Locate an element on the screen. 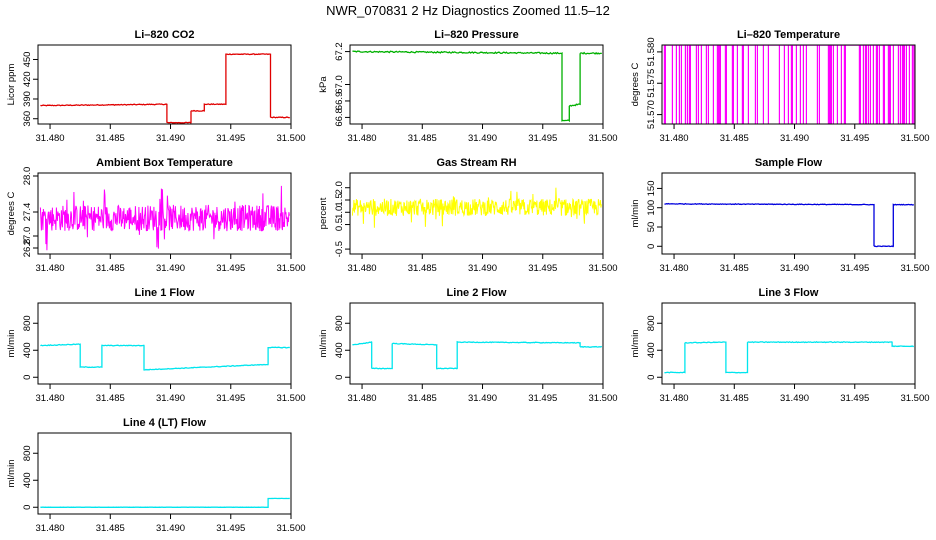 The image size is (936, 540). y-tick-label: 100 is located at coordinates (651, 208).